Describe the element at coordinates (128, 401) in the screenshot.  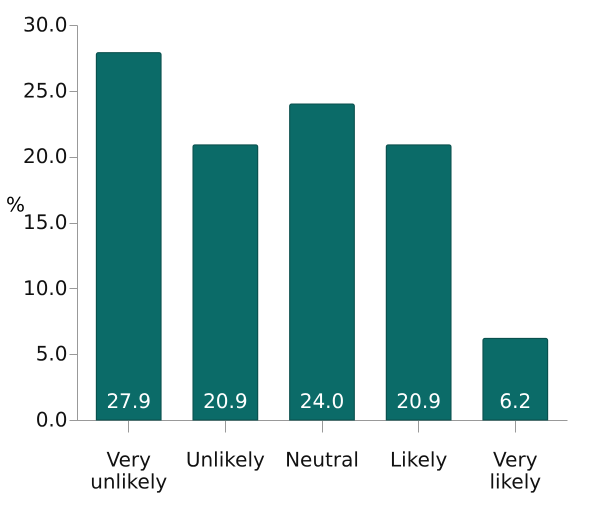
I see `data-label: 27.9` at that location.